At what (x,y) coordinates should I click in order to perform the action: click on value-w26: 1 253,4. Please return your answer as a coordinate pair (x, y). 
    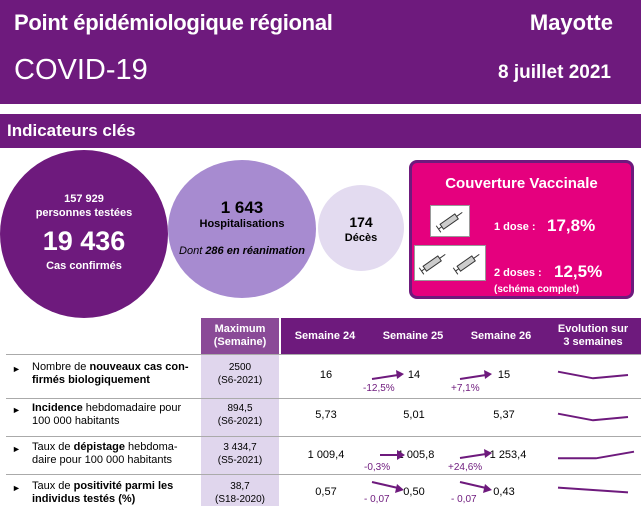
    Looking at the image, I should click on (508, 455).